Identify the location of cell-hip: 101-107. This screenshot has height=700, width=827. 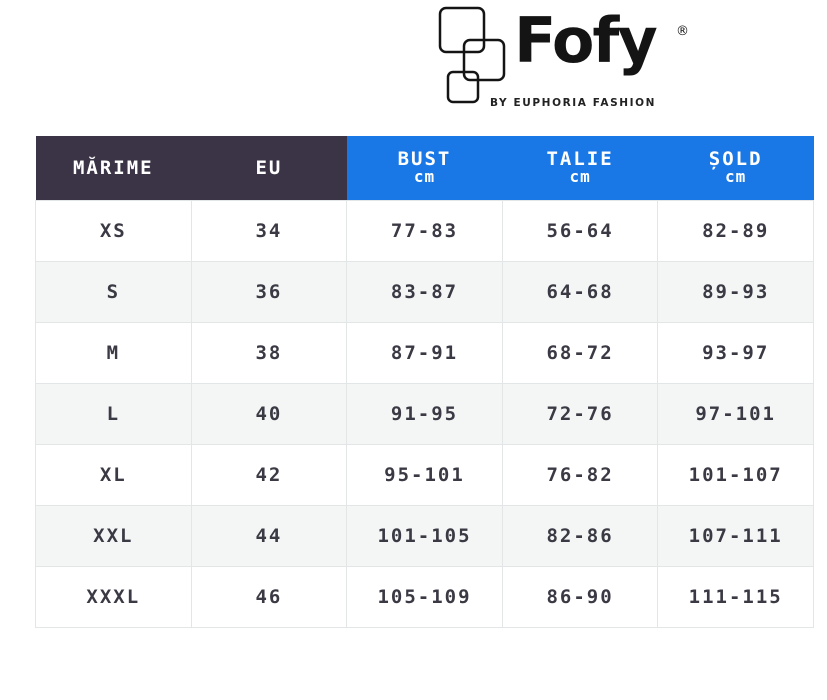
(735, 475).